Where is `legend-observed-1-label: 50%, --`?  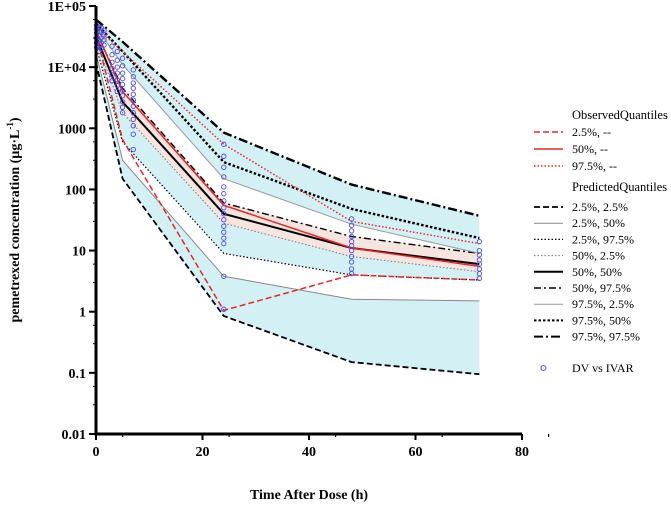 legend-observed-1-label: 50%, -- is located at coordinates (590, 149).